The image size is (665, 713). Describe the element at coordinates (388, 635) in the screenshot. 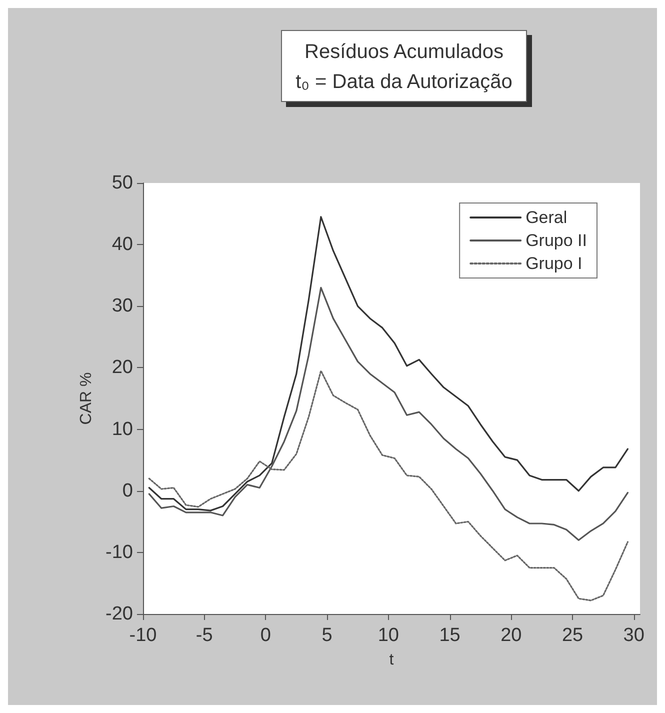

I see `x-tick-label: 10` at that location.